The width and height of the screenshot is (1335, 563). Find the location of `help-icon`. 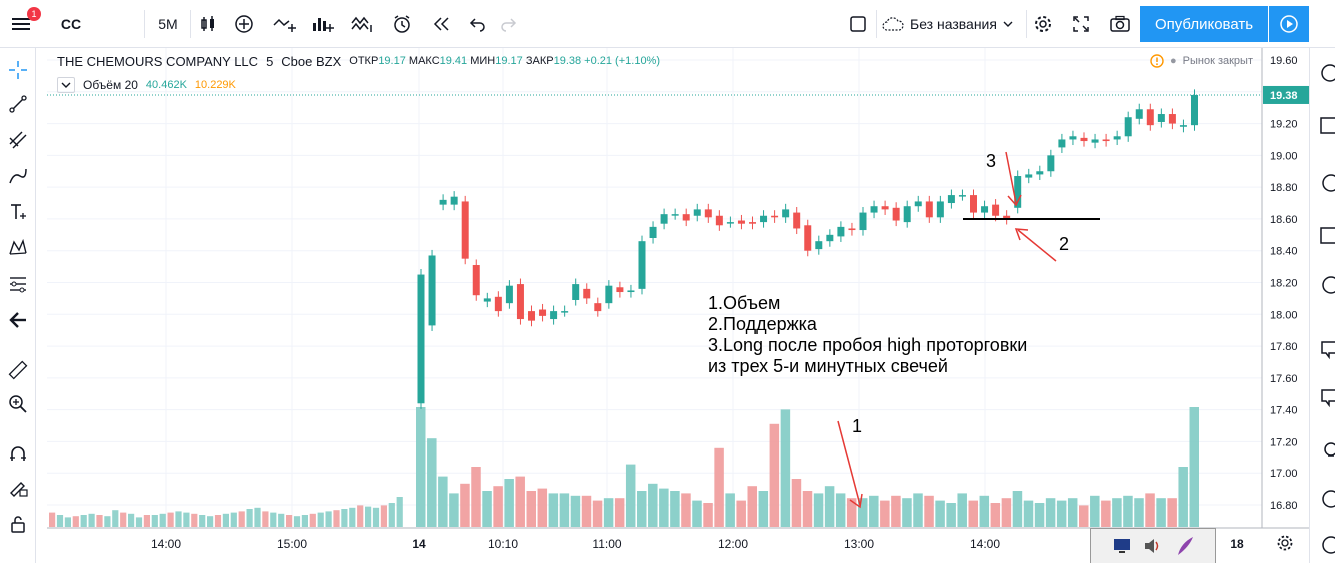

help-icon is located at coordinates (1325, 499).